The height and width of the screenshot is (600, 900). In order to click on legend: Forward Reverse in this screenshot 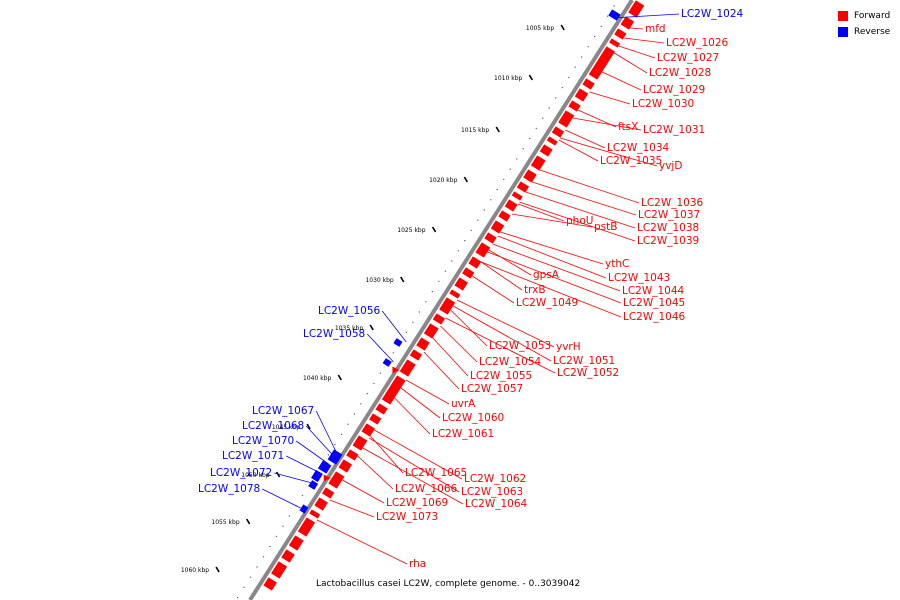, I will do `click(868, 24)`.